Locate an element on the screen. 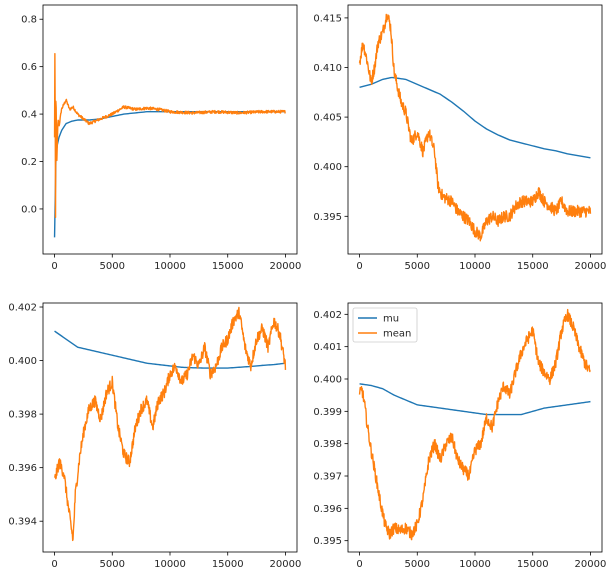  y-tick: 0.410 is located at coordinates (330, 68).